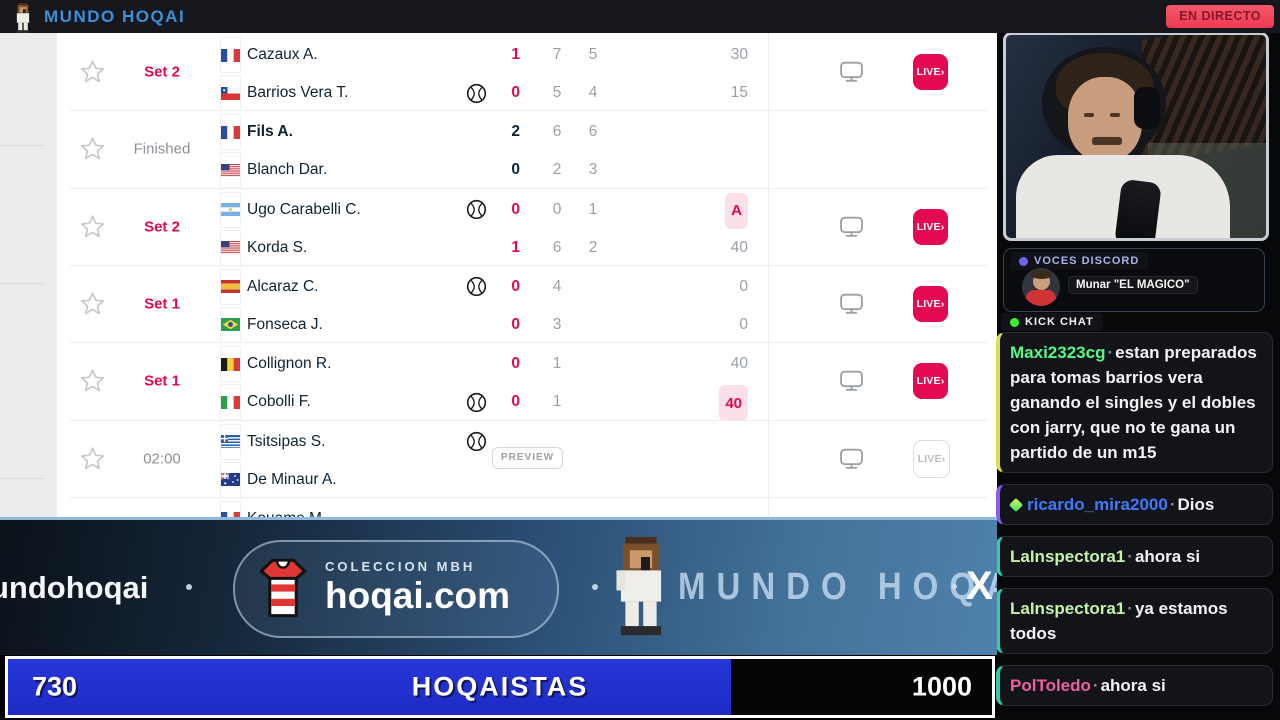 This screenshot has height=720, width=1280. Describe the element at coordinates (498, 55) in the screenshot. I see `player-line: Cazaux A. 1 7 5 30` at that location.